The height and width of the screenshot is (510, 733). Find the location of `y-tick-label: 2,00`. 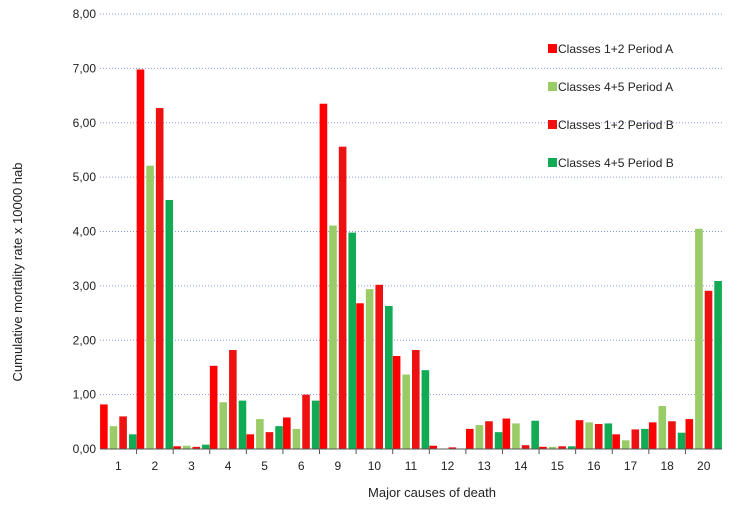

y-tick-label: 2,00 is located at coordinates (85, 340).